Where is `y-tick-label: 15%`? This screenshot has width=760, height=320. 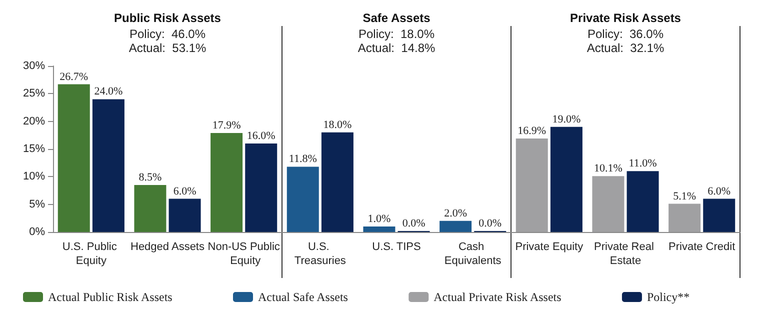
y-tick-label: 15% is located at coordinates (34, 149).